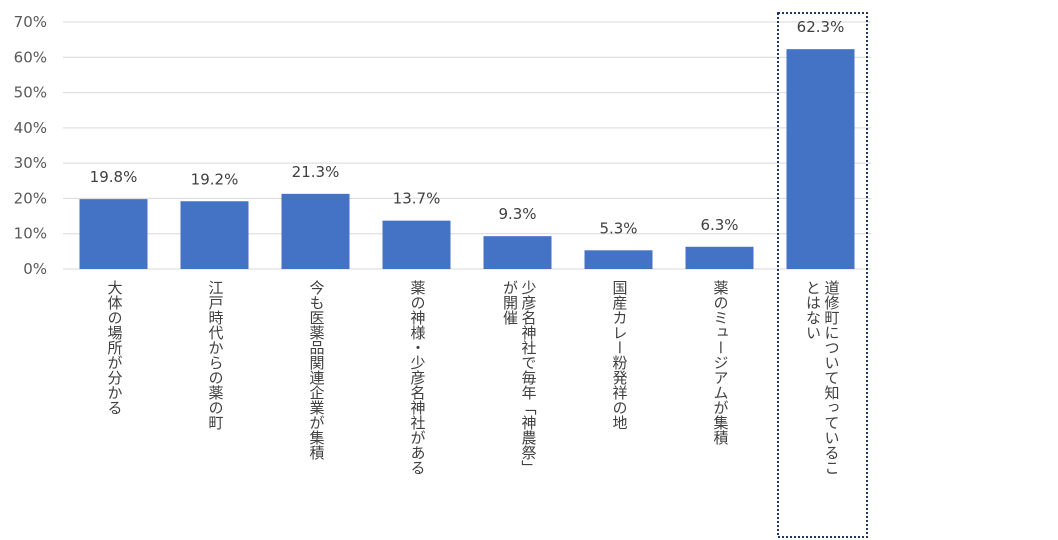 The width and height of the screenshot is (1058, 540). What do you see at coordinates (114, 347) in the screenshot?
I see `x-axis-label: 大体の場所が分かる` at bounding box center [114, 347].